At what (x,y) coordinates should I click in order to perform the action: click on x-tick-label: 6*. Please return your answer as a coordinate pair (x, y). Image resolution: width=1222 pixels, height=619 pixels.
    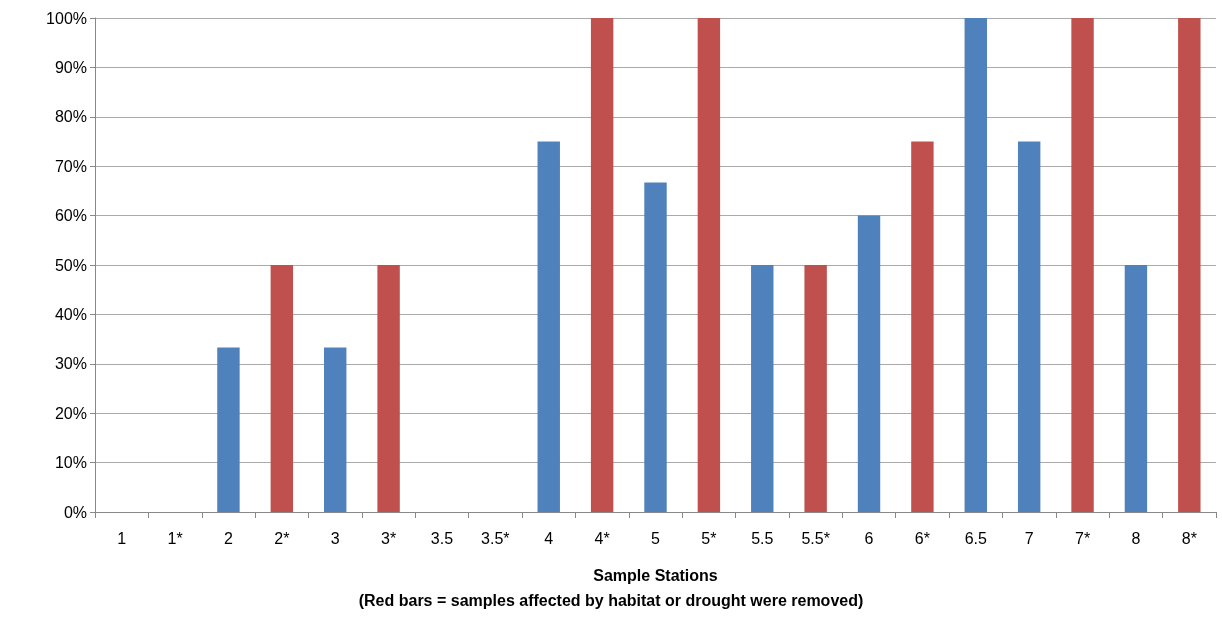
    Looking at the image, I should click on (922, 538).